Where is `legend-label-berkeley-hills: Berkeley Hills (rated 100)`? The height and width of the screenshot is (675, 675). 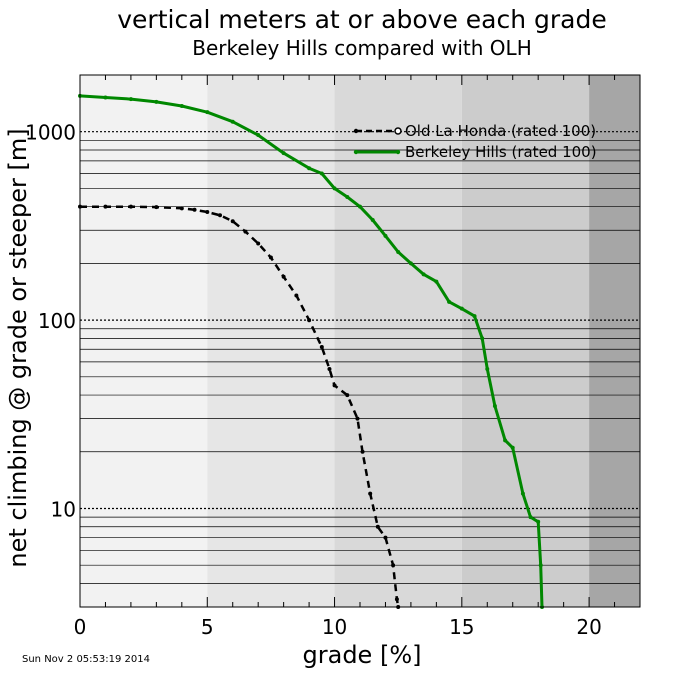
legend-label-berkeley-hills: Berkeley Hills (rated 100) is located at coordinates (501, 152).